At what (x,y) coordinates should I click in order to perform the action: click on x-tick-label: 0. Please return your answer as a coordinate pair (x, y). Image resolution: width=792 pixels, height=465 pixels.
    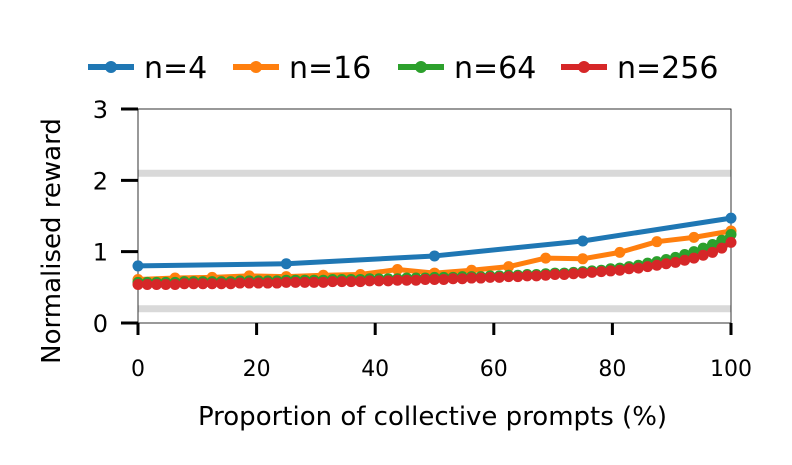
    Looking at the image, I should click on (138, 369).